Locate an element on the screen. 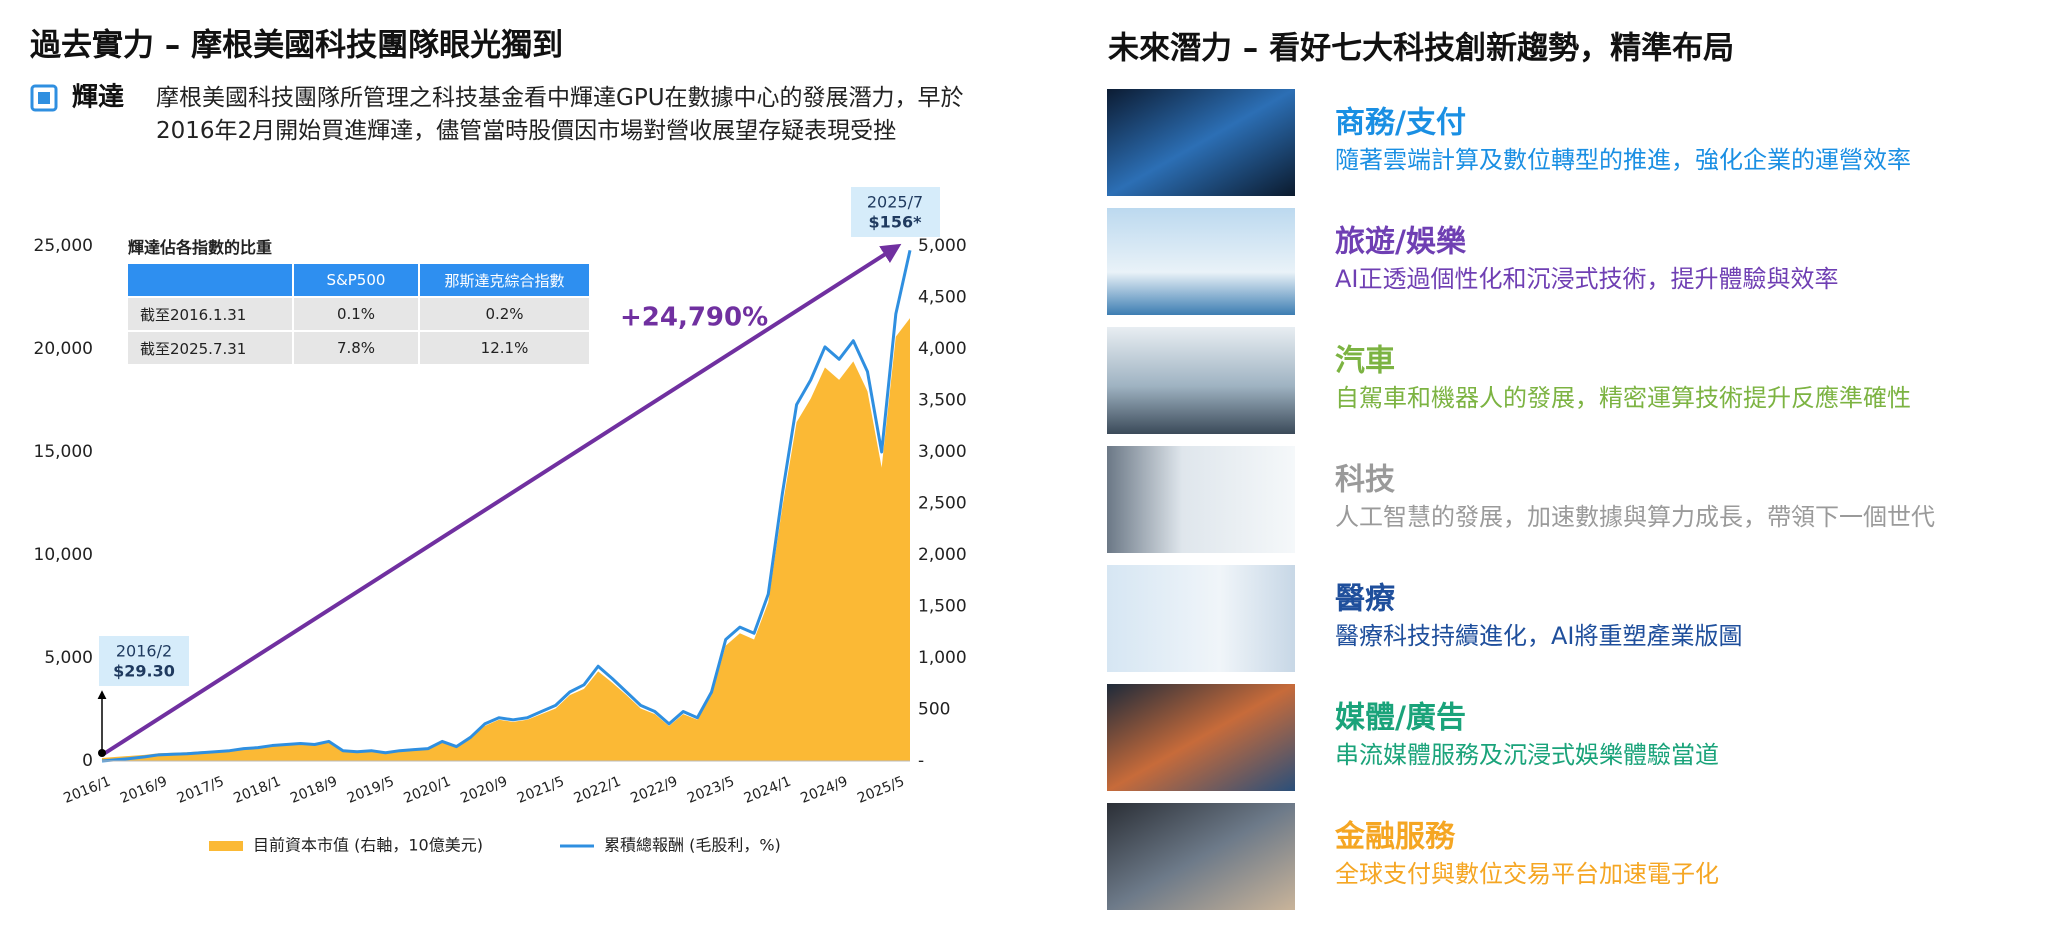 Image resolution: width=2048 pixels, height=940 pixels. end-box is located at coordinates (895, 212).